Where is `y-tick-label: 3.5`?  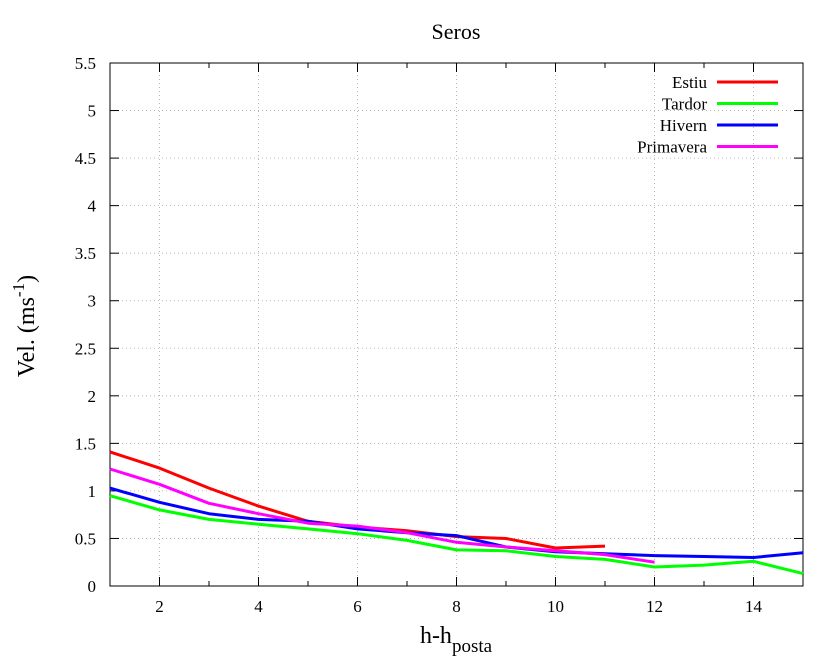 y-tick-label: 3.5 is located at coordinates (85, 253).